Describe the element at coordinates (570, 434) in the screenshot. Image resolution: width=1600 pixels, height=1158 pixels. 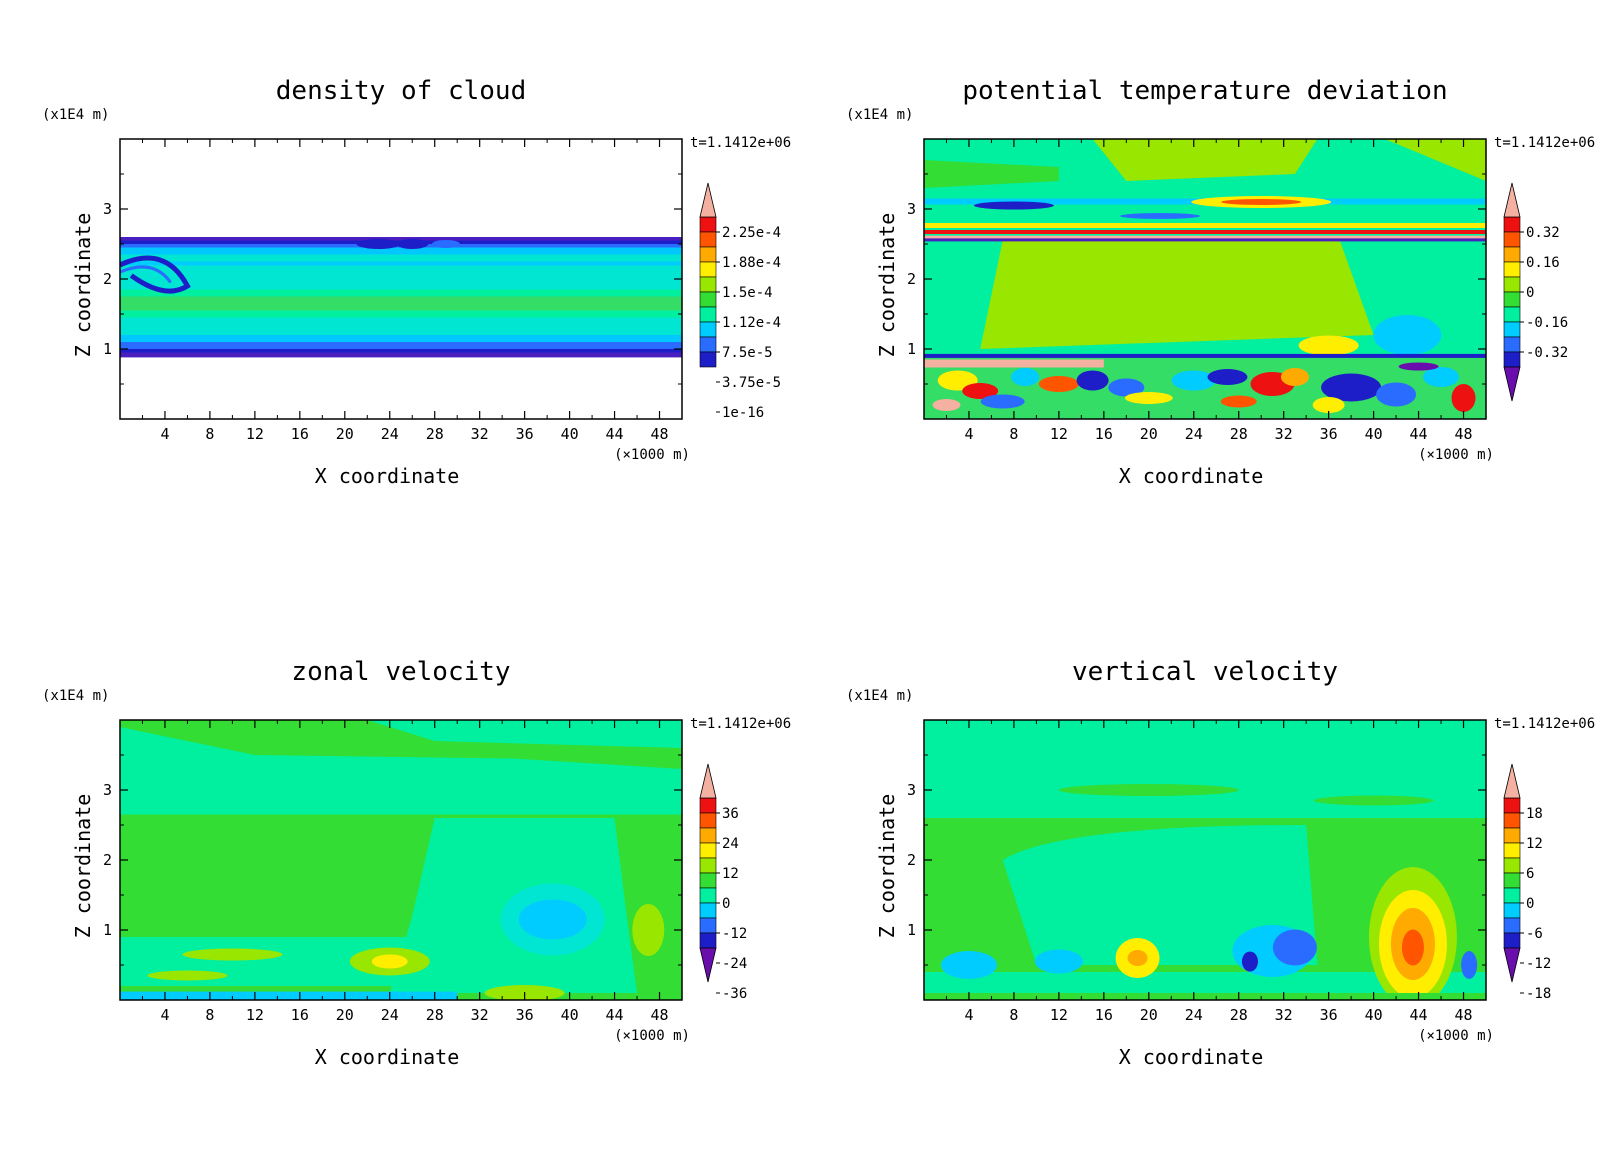
I see `panel-1-x-tick-label: 40` at that location.